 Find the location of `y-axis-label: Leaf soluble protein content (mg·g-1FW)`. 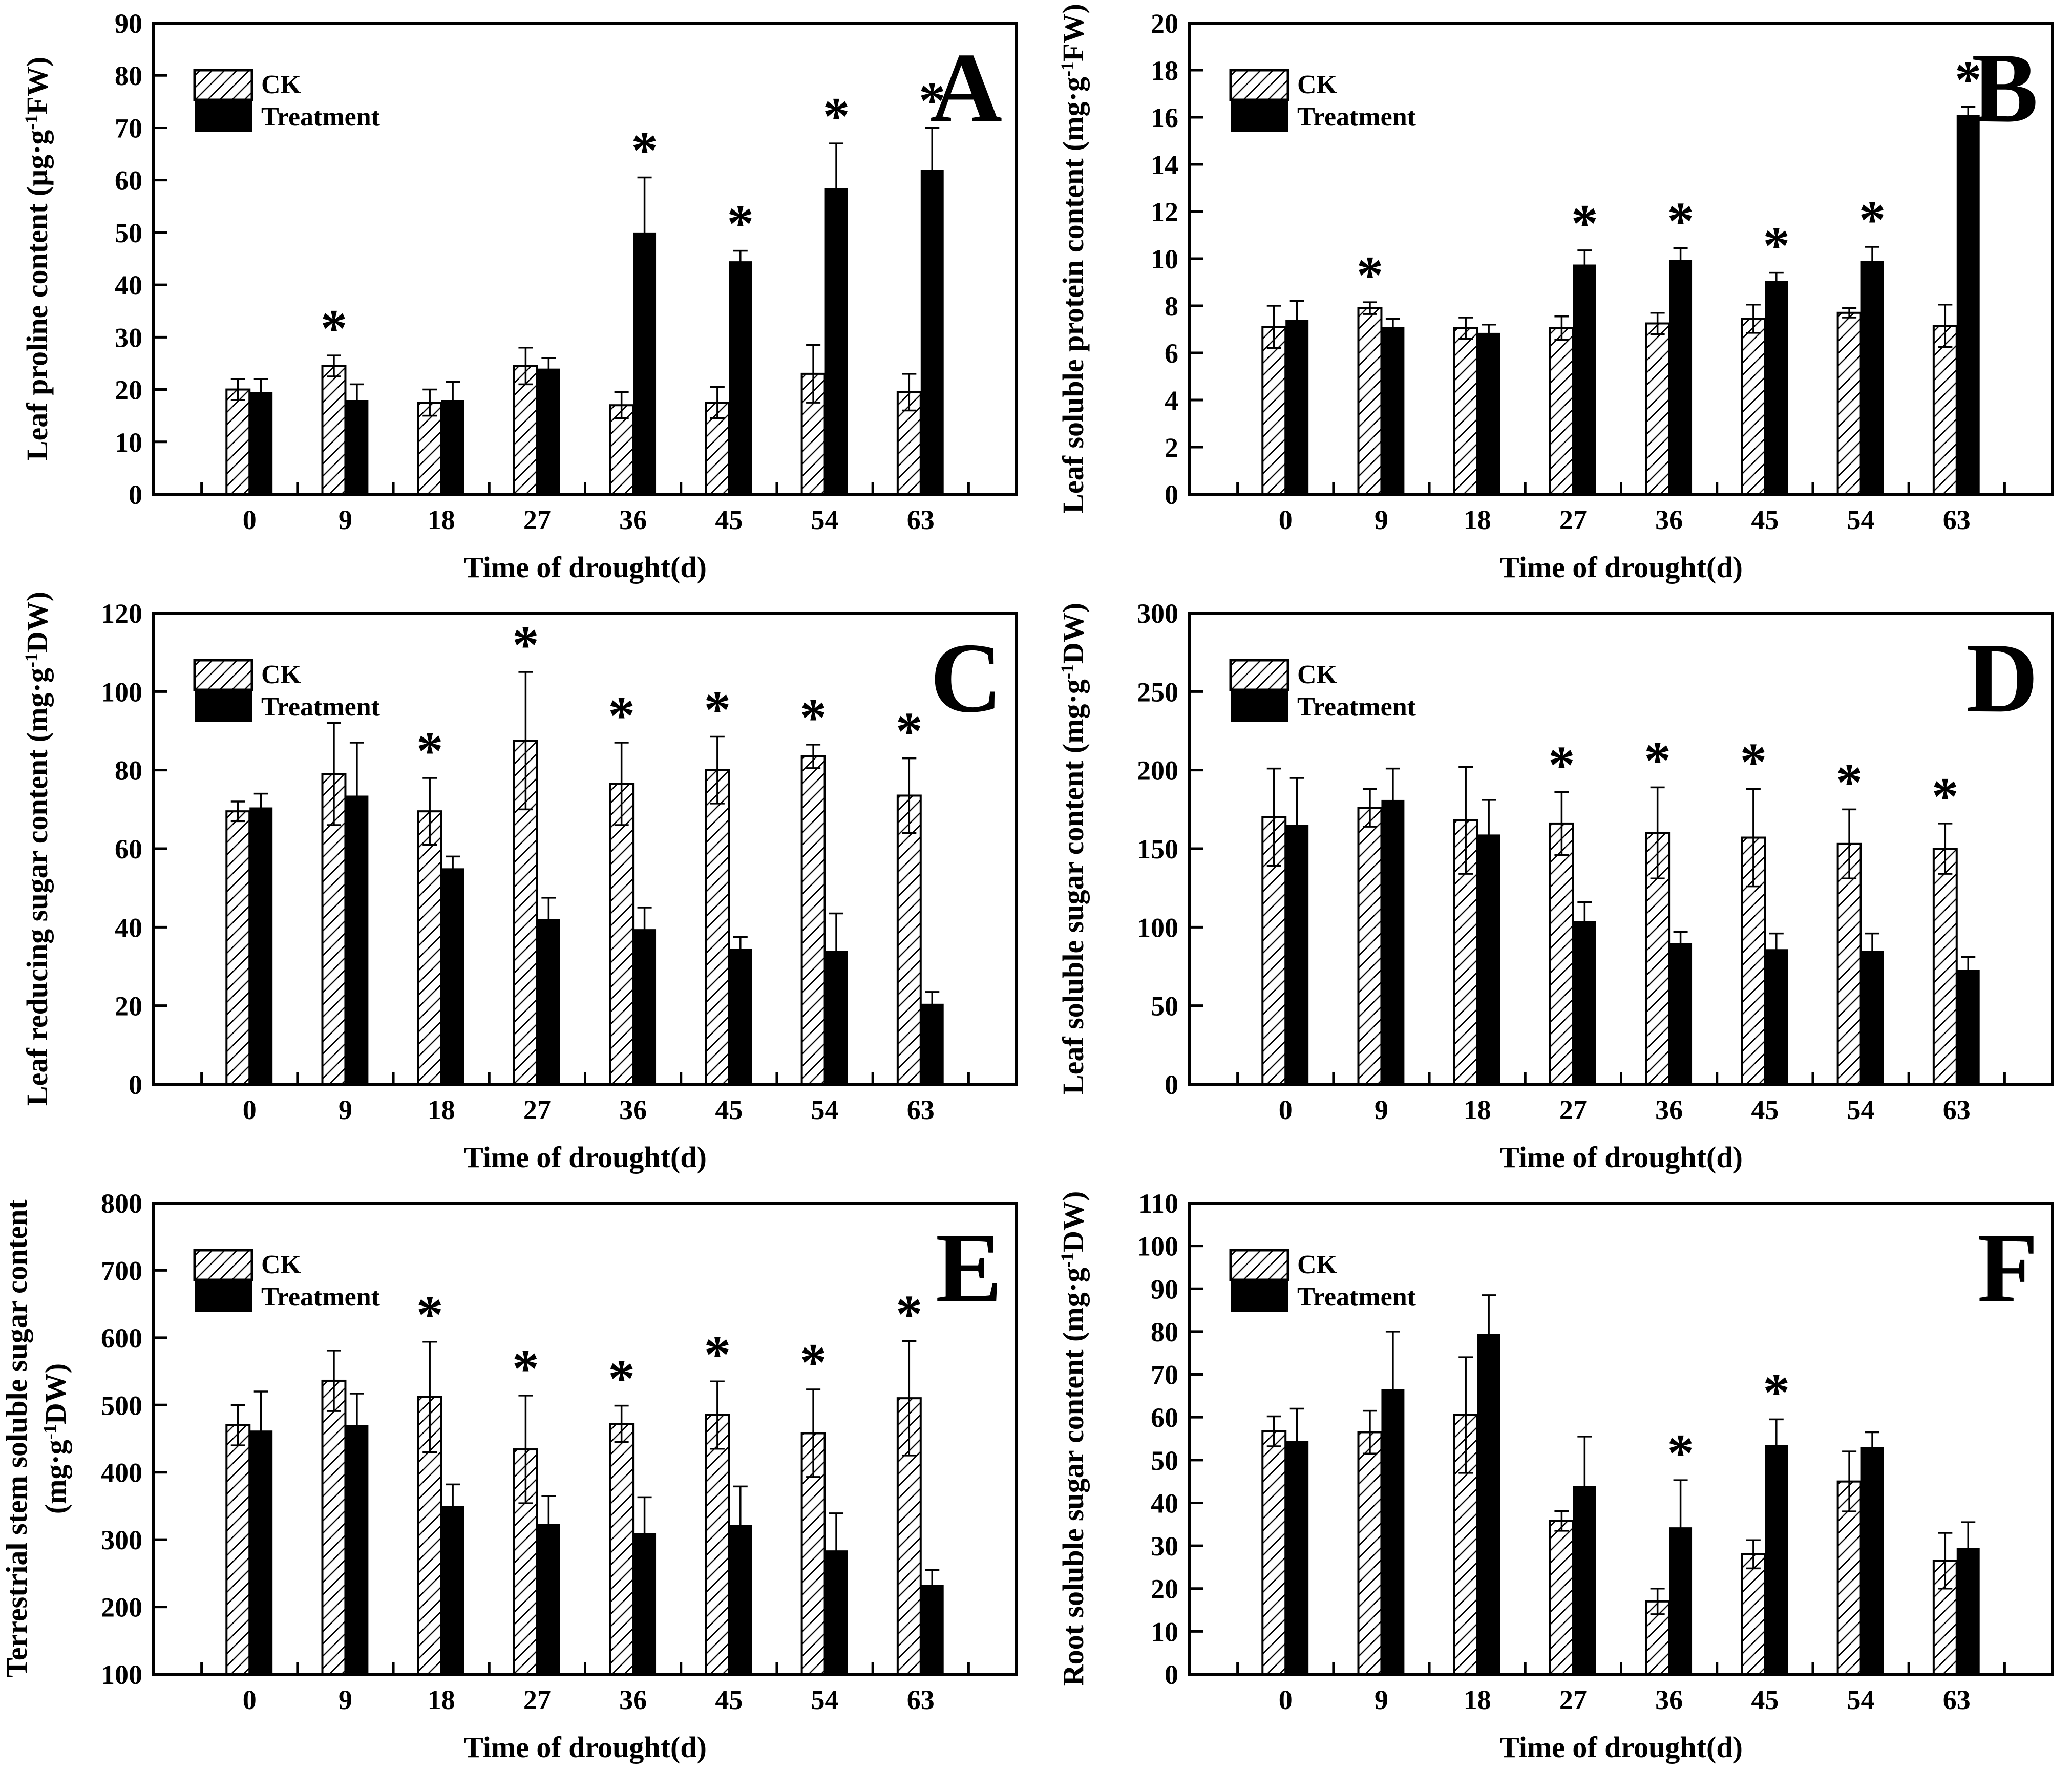

y-axis-label: Leaf soluble protein content (mg·g-1FW) is located at coordinates (1073, 259).